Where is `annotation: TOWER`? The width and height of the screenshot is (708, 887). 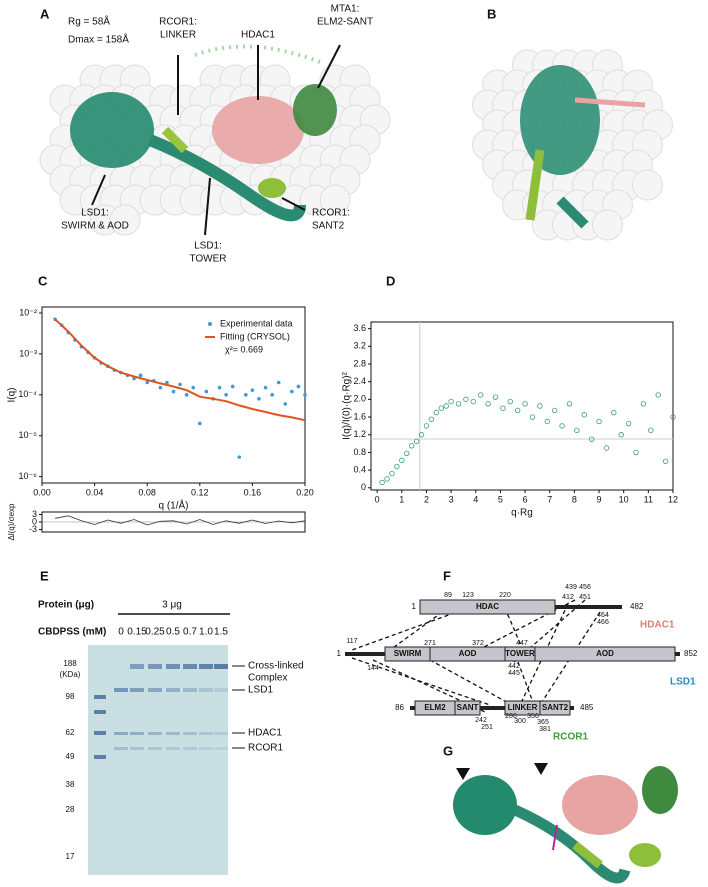 annotation: TOWER is located at coordinates (207, 259).